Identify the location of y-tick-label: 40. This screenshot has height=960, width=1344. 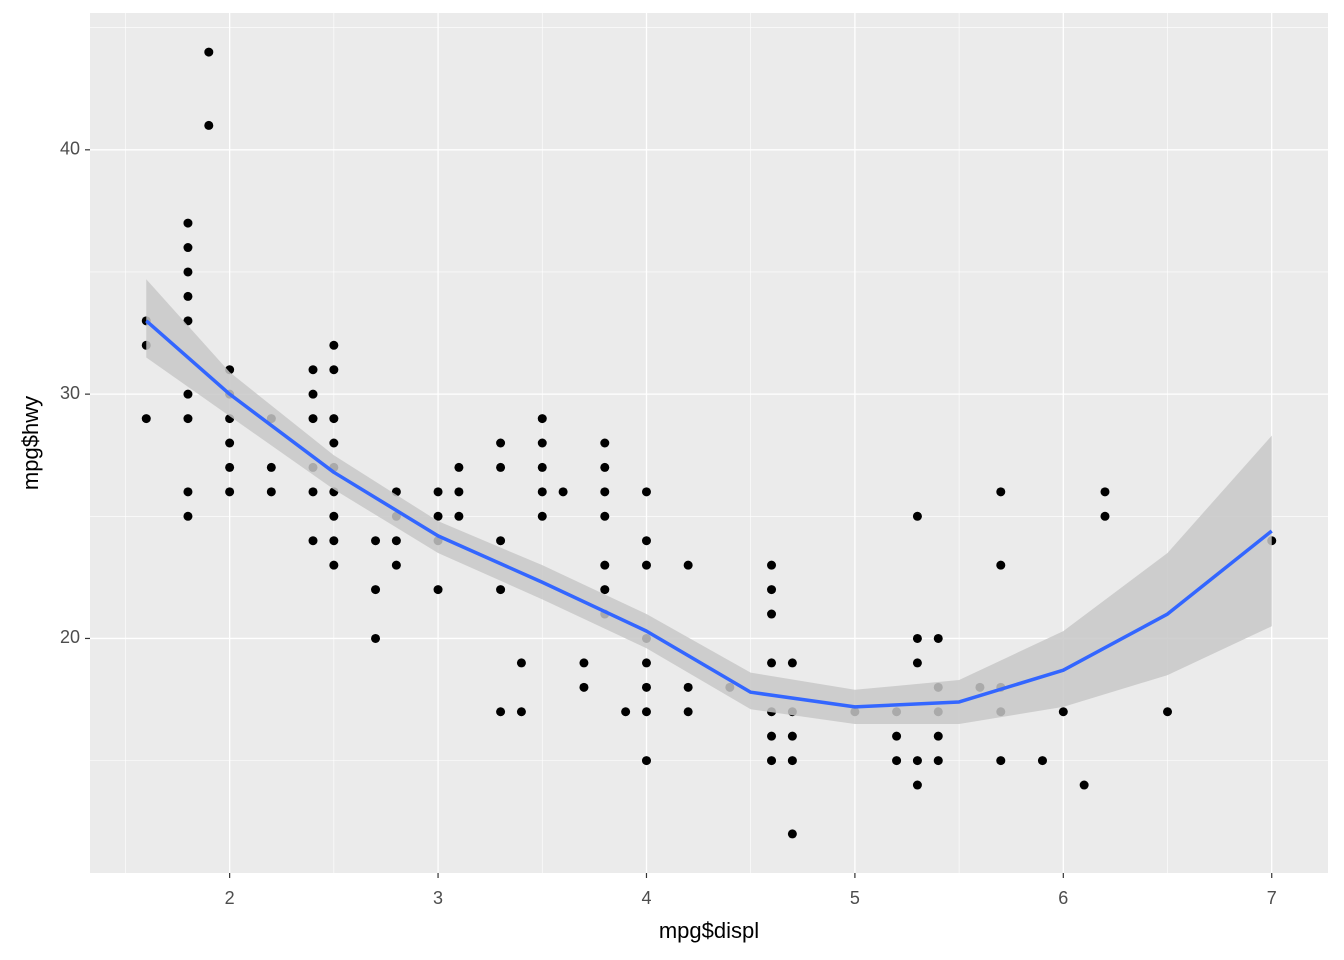
(70, 149).